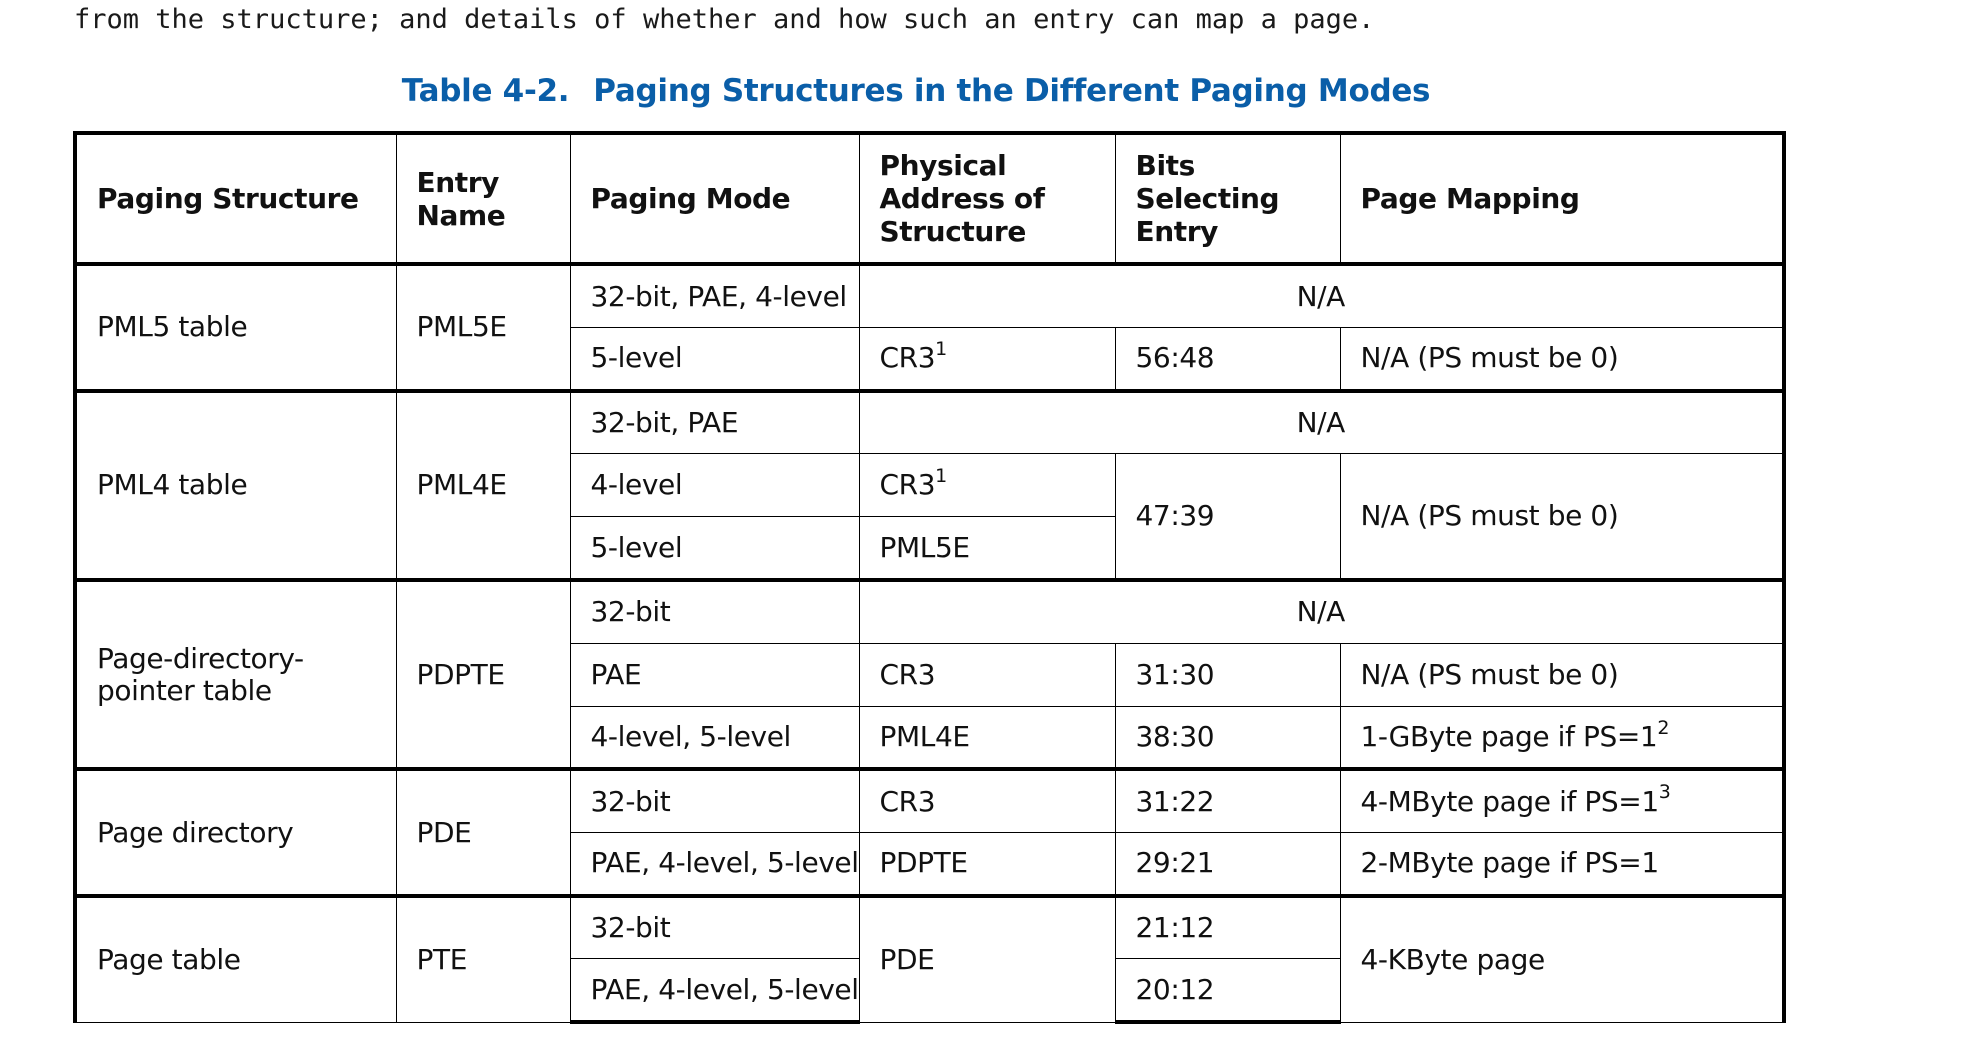 Image resolution: width=1986 pixels, height=1041 pixels. I want to click on mapping-cell: 4-MByte page if PS=13, so click(1562, 800).